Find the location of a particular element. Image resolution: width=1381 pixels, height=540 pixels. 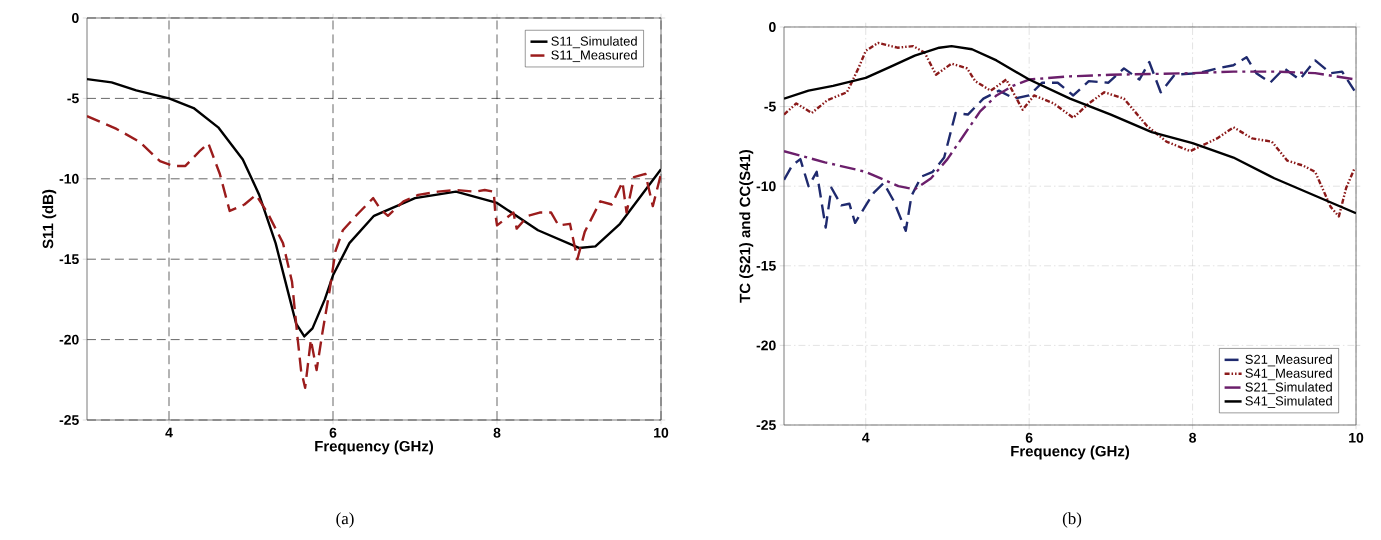

legend-label: S11_Simulated is located at coordinates (594, 42).